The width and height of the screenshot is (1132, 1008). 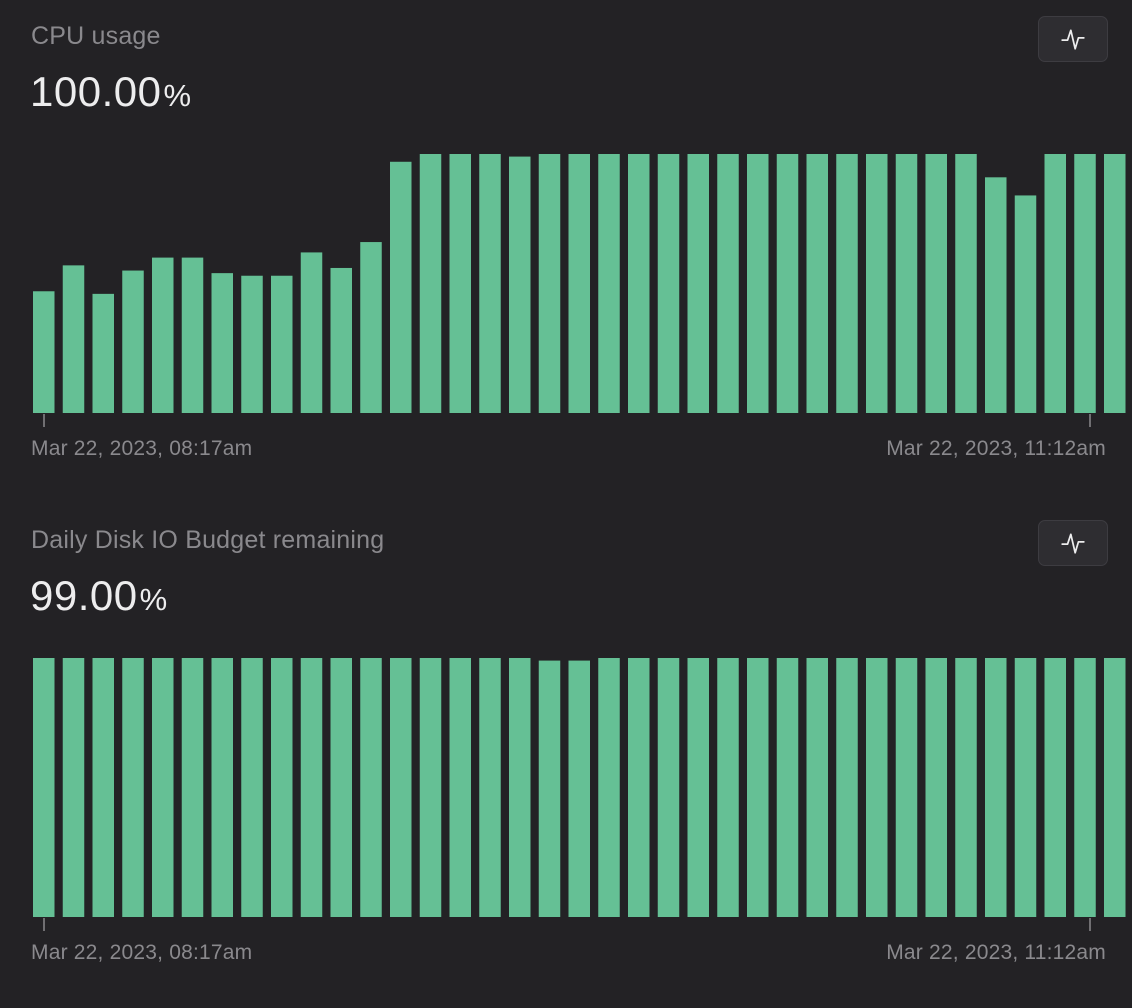 I want to click on panel-title: CPU usage, so click(x=96, y=36).